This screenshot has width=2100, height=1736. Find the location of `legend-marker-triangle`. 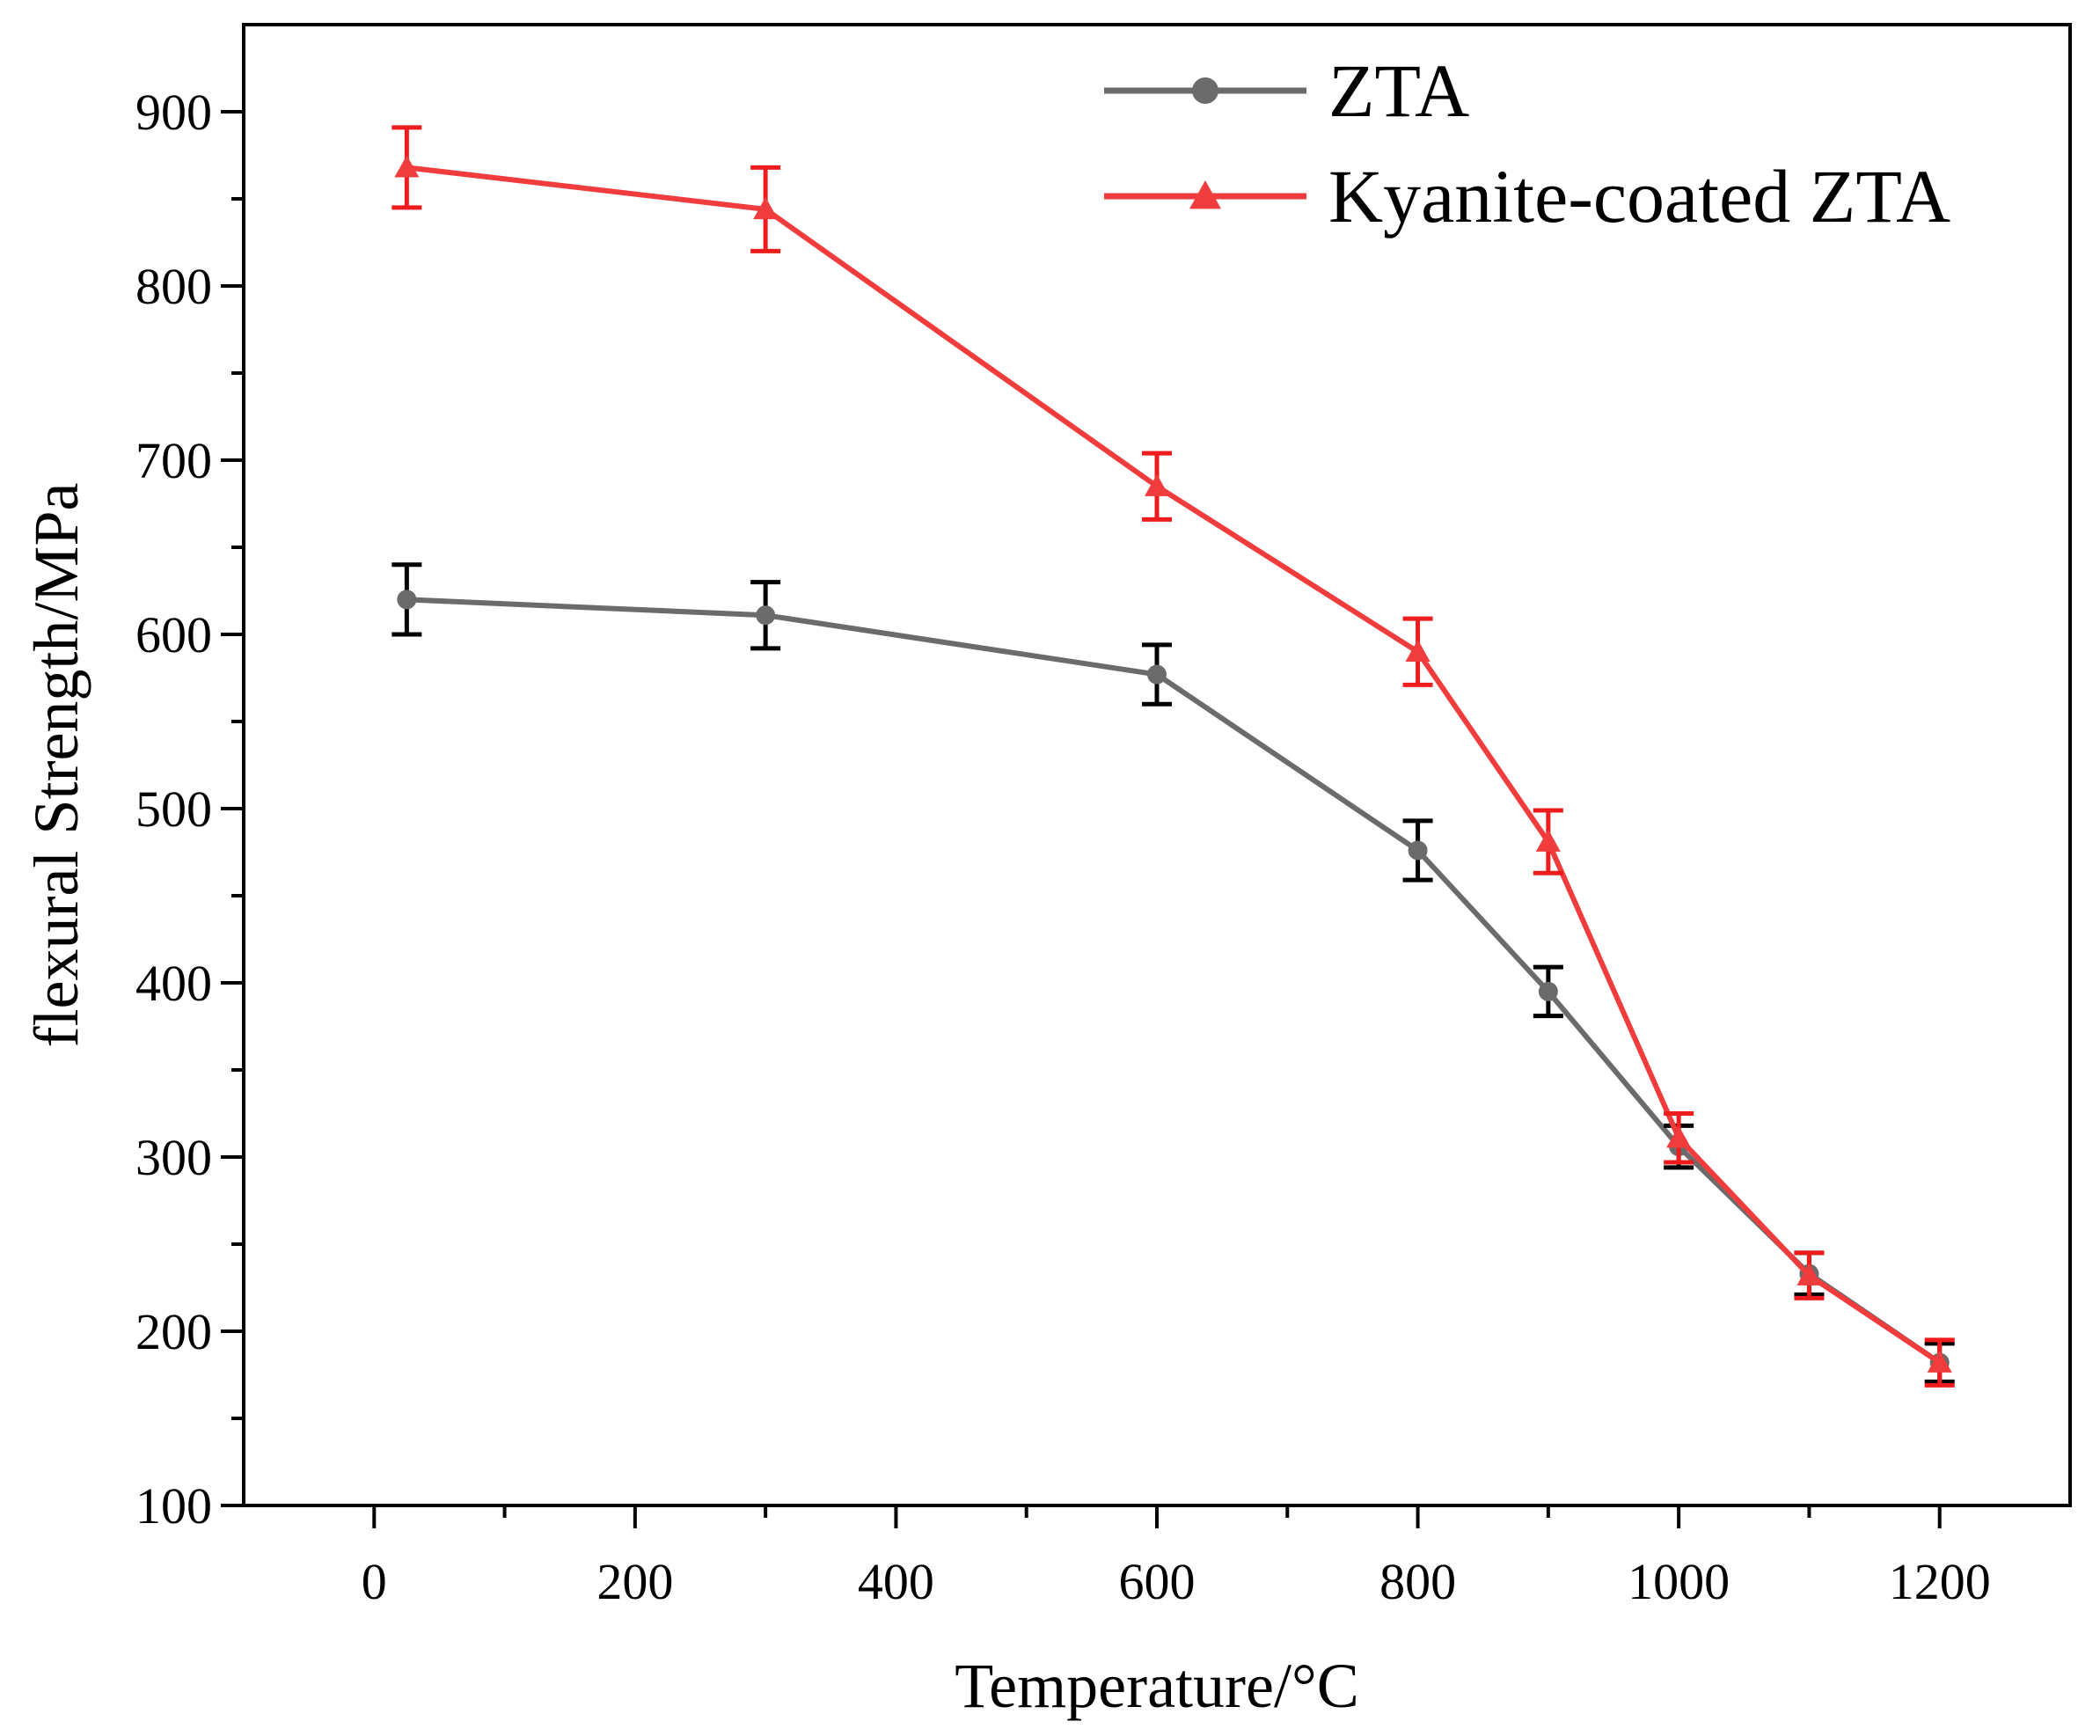

legend-marker-triangle is located at coordinates (1205, 194).